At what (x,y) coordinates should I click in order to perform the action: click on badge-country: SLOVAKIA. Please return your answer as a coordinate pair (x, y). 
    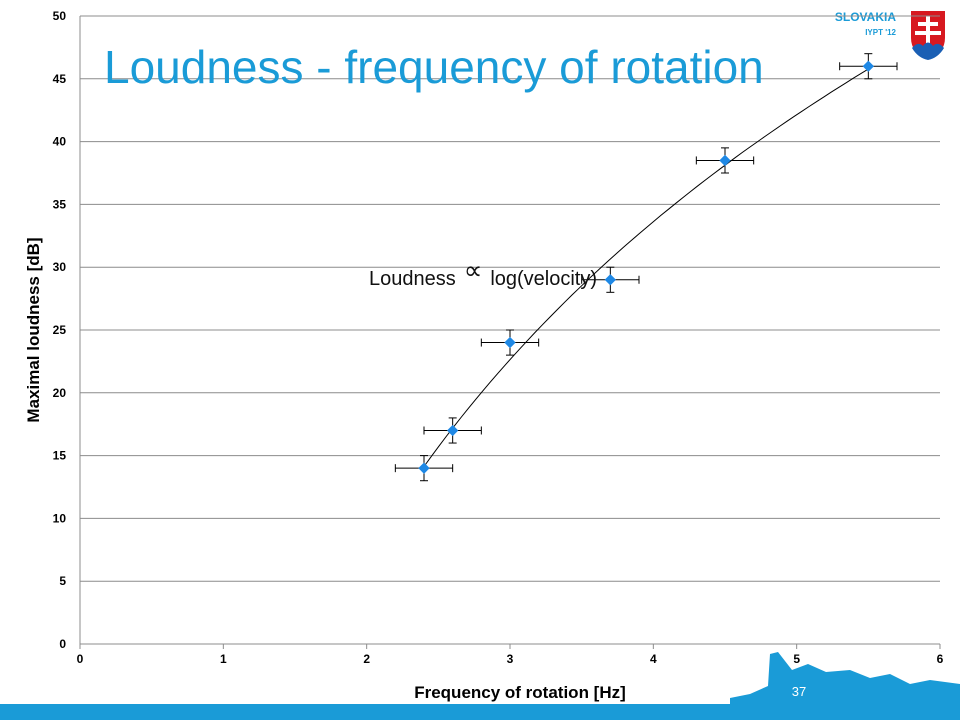
    Looking at the image, I should click on (865, 17).